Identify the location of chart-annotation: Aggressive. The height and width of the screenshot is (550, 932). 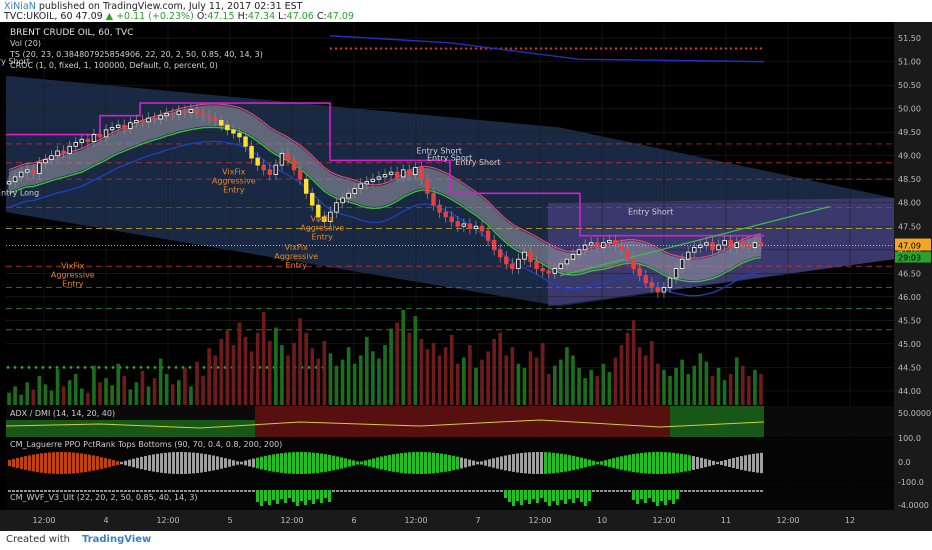
(296, 256).